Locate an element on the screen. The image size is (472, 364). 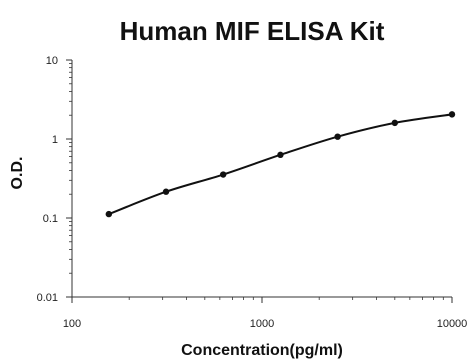
x-axis-title: Concentration(pg/ml) is located at coordinates (262, 350).